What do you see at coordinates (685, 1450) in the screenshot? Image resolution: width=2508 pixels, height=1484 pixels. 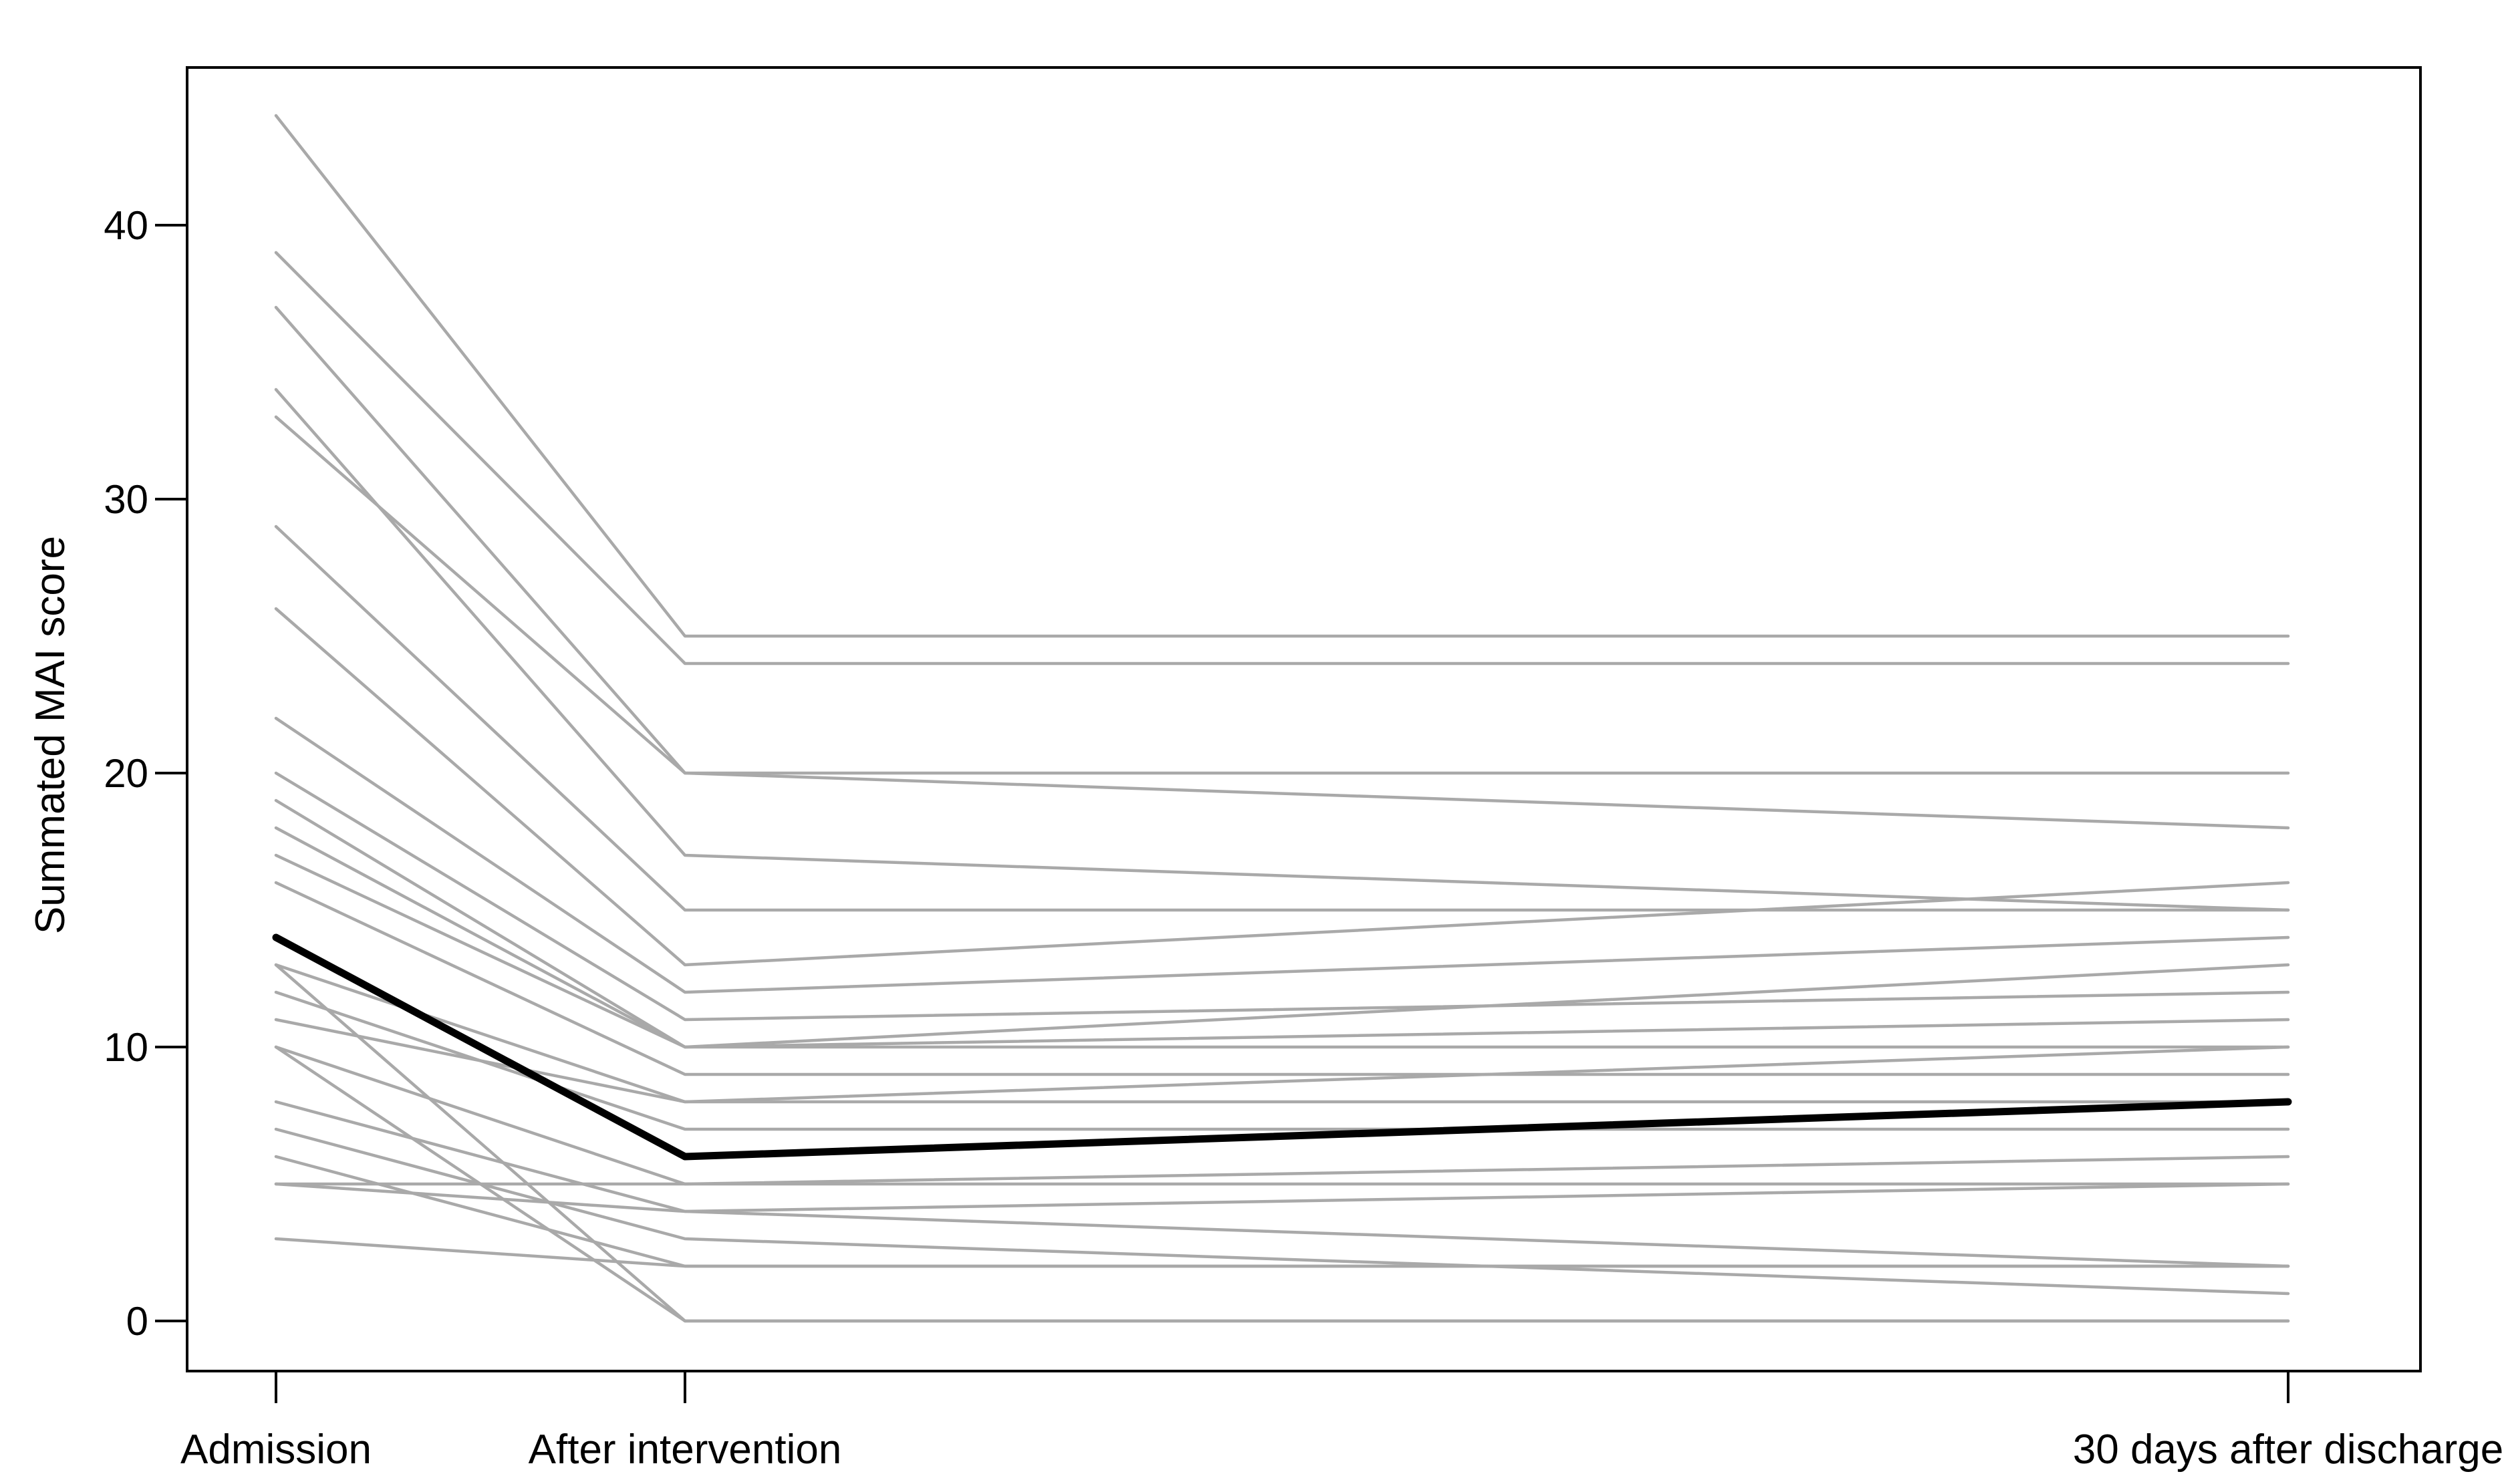 I see `x-category-label: After intervention` at bounding box center [685, 1450].